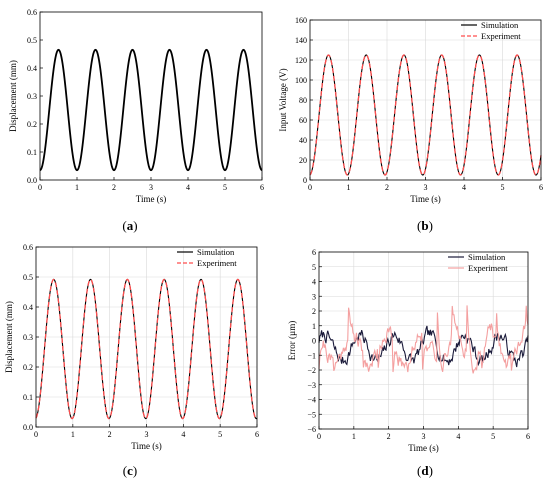  I want to click on y-tick-label: 40, so click(303, 140).